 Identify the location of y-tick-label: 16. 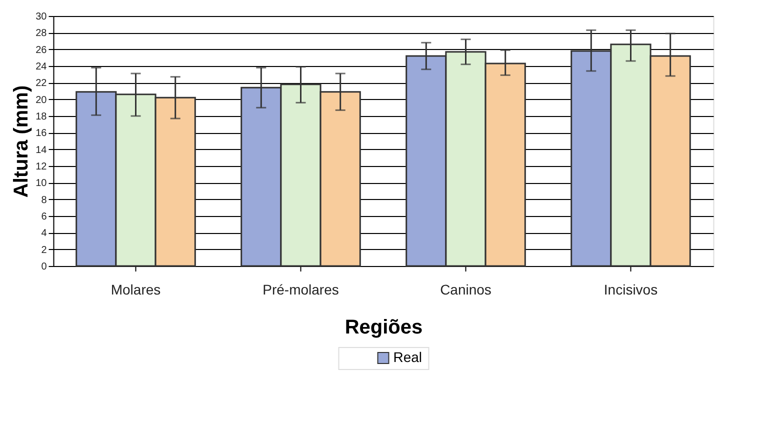
(42, 134).